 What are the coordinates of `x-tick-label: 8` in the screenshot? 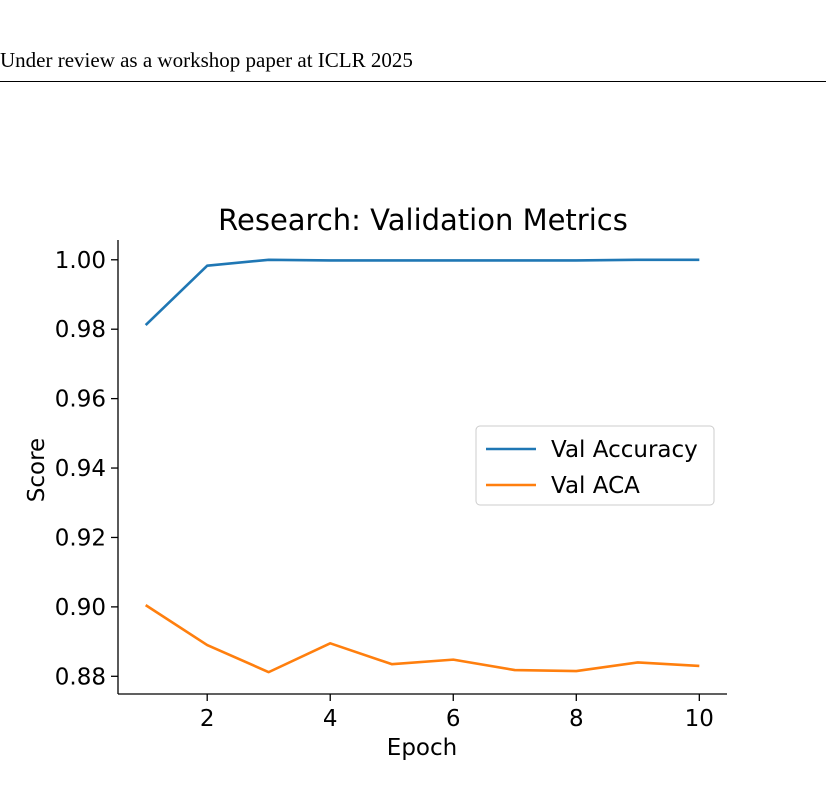 It's located at (576, 719).